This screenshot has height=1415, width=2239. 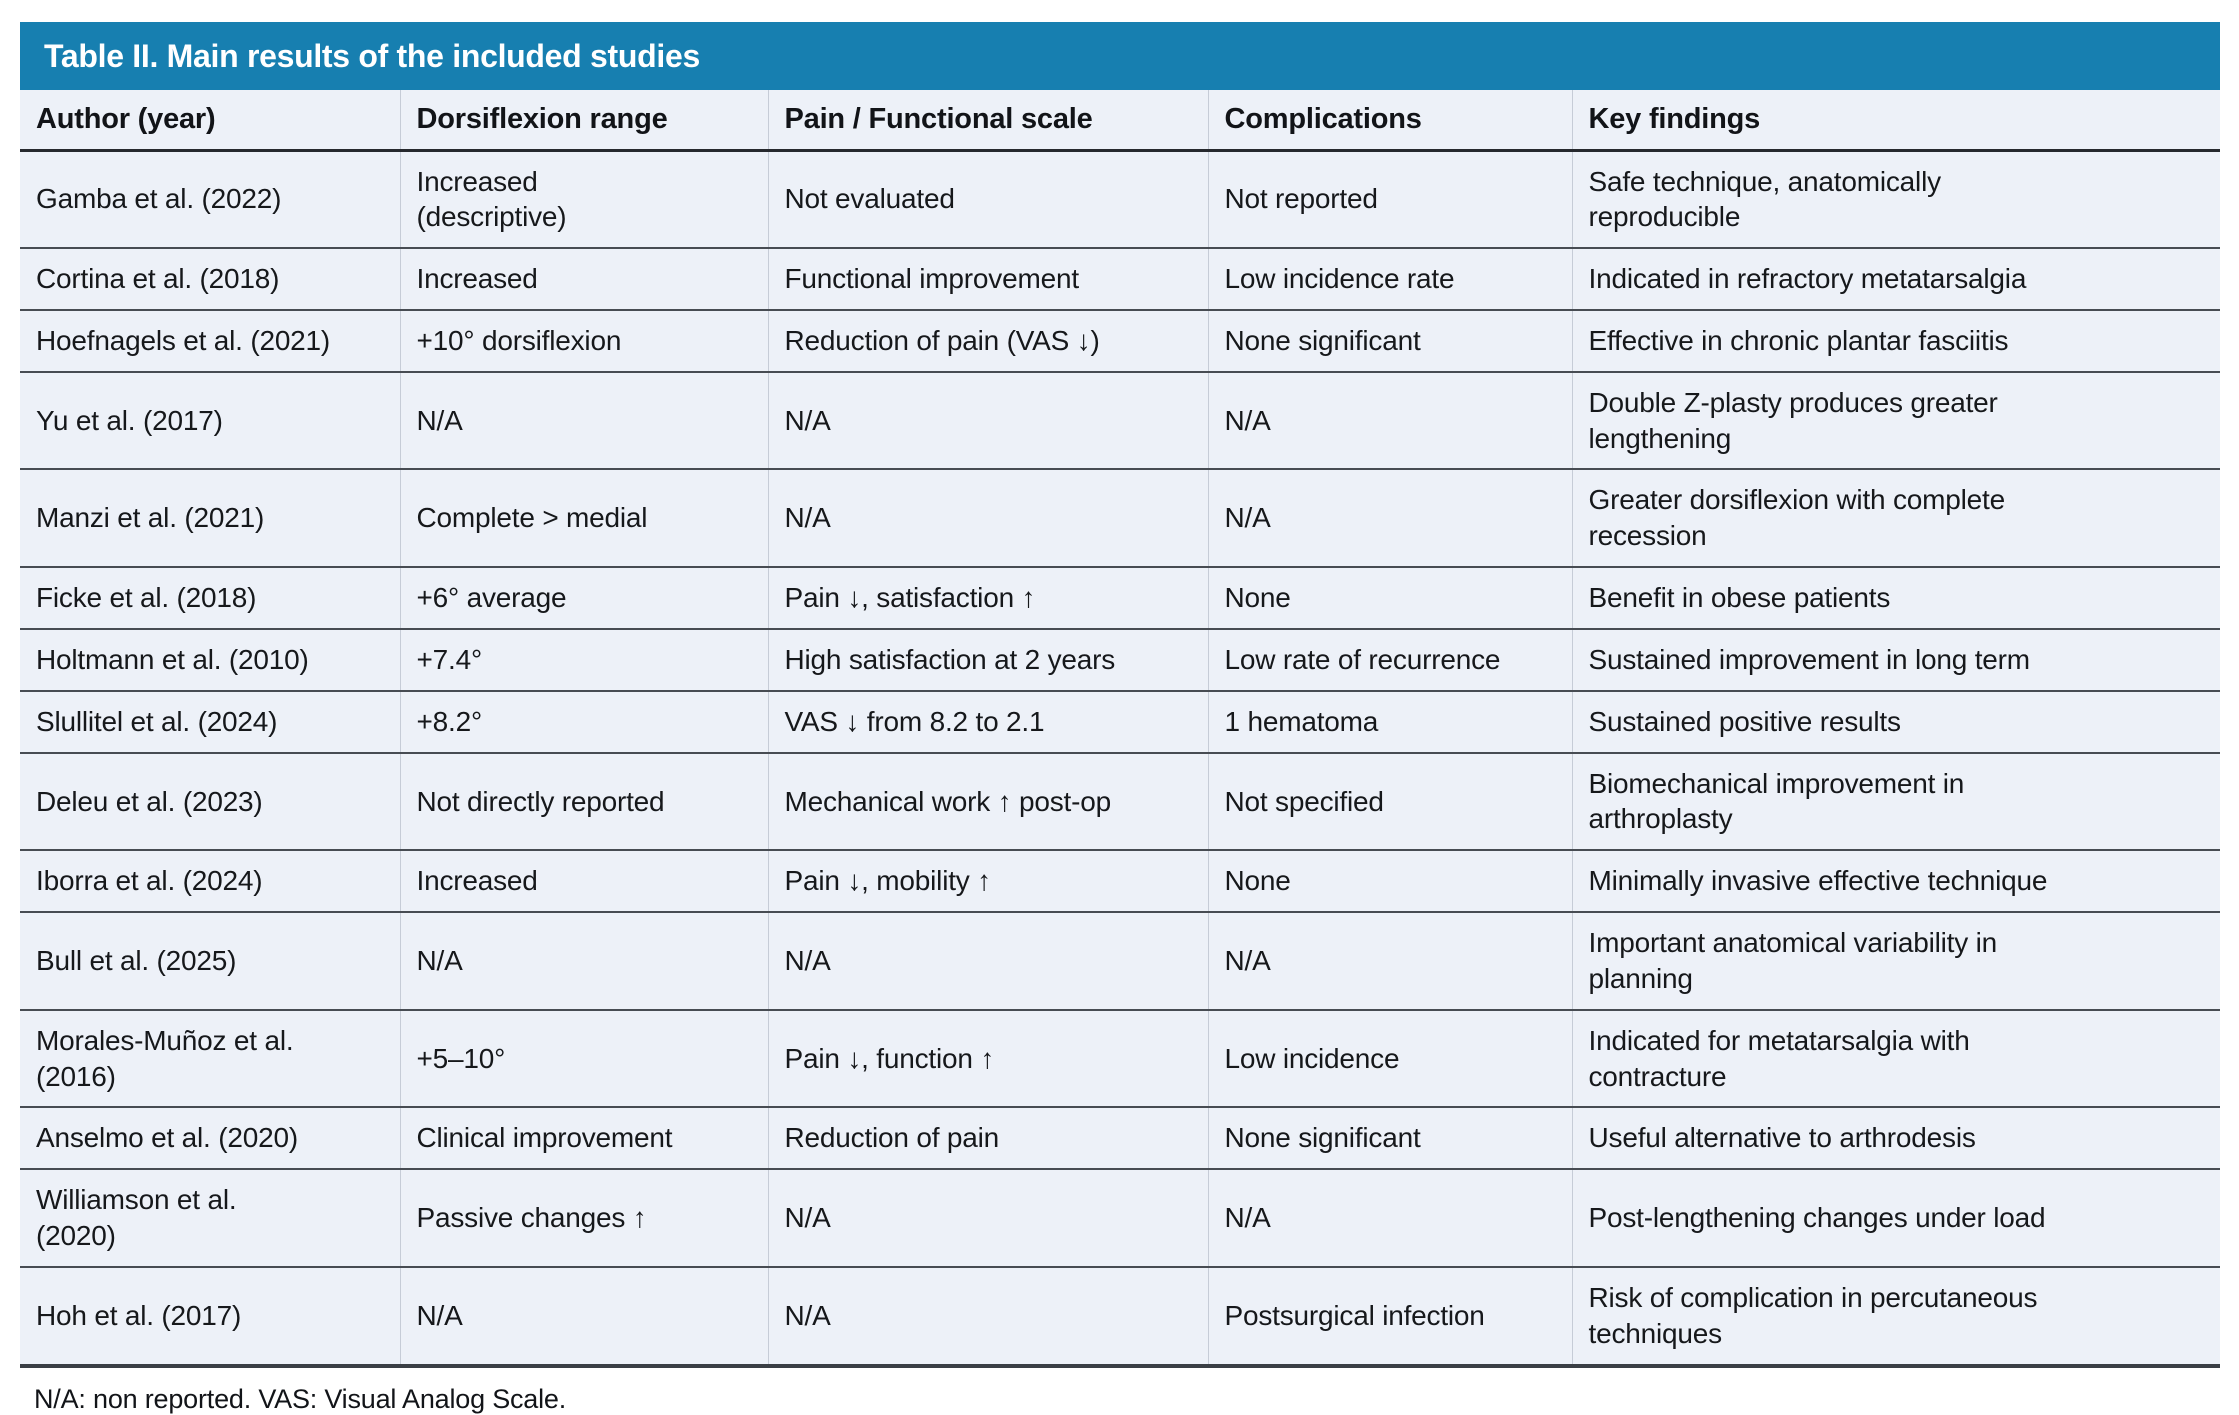 I want to click on key-findings-cell: Post-lengthening changes under load, so click(x=1895, y=1217).